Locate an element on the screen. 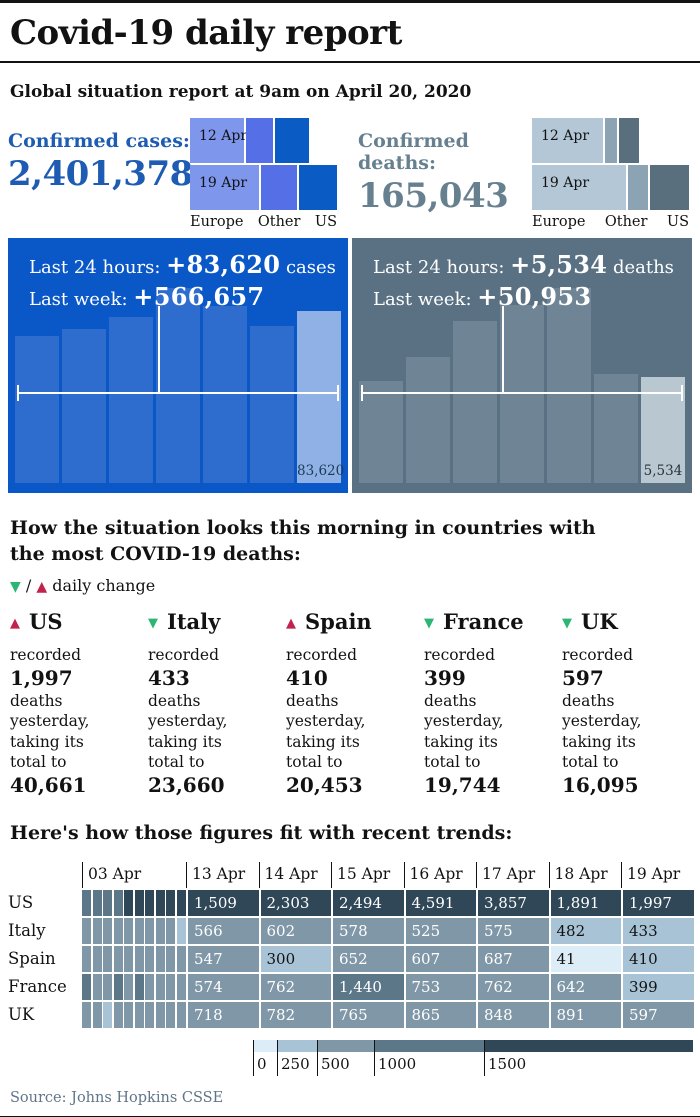 This screenshot has height=1117, width=700. heatmap-color-scale: 0 250 500 1000 1500 is located at coordinates (476, 1057).